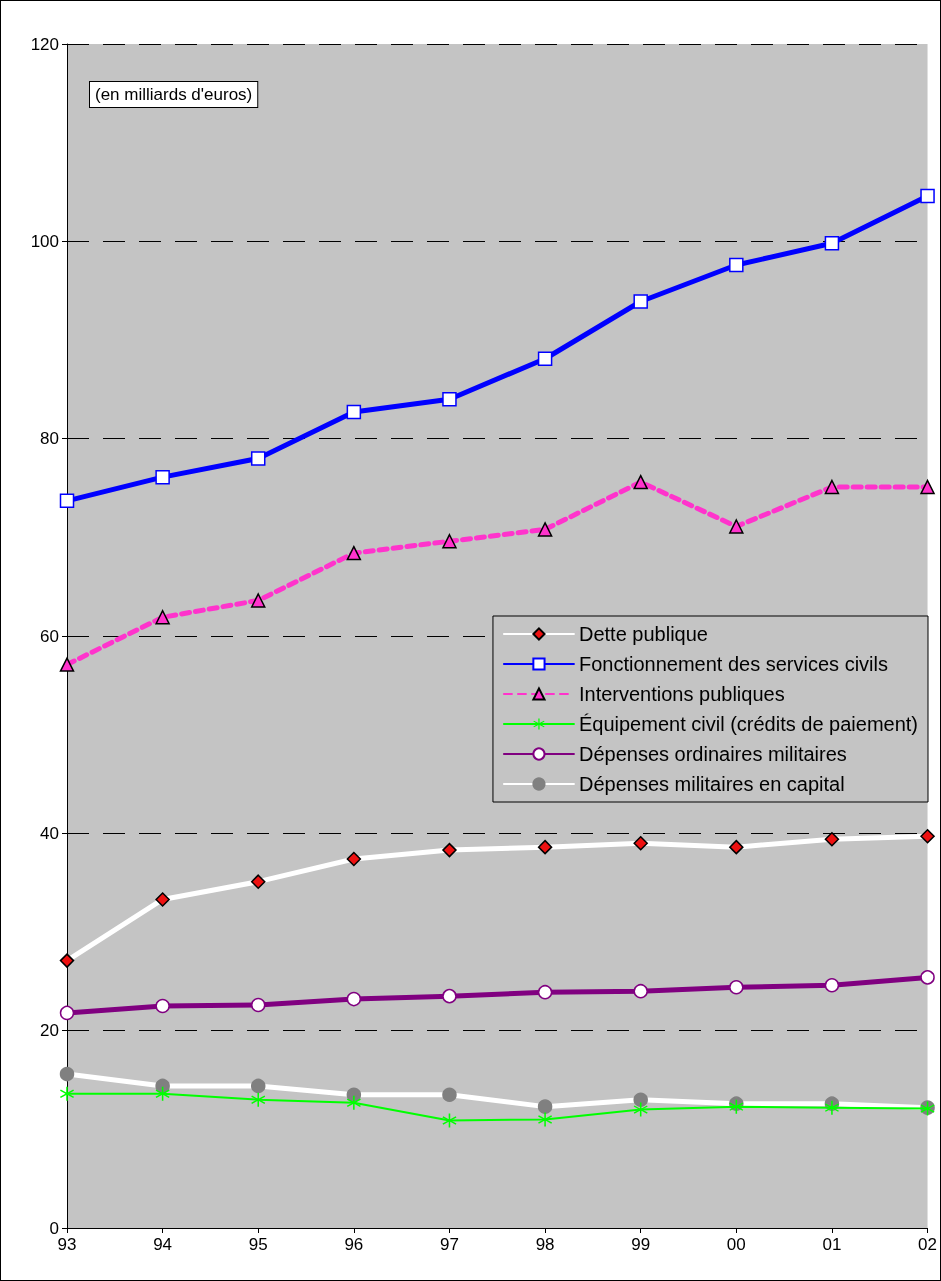 This screenshot has width=941, height=1281. Describe the element at coordinates (928, 1244) in the screenshot. I see `x-tick-label: 02` at that location.